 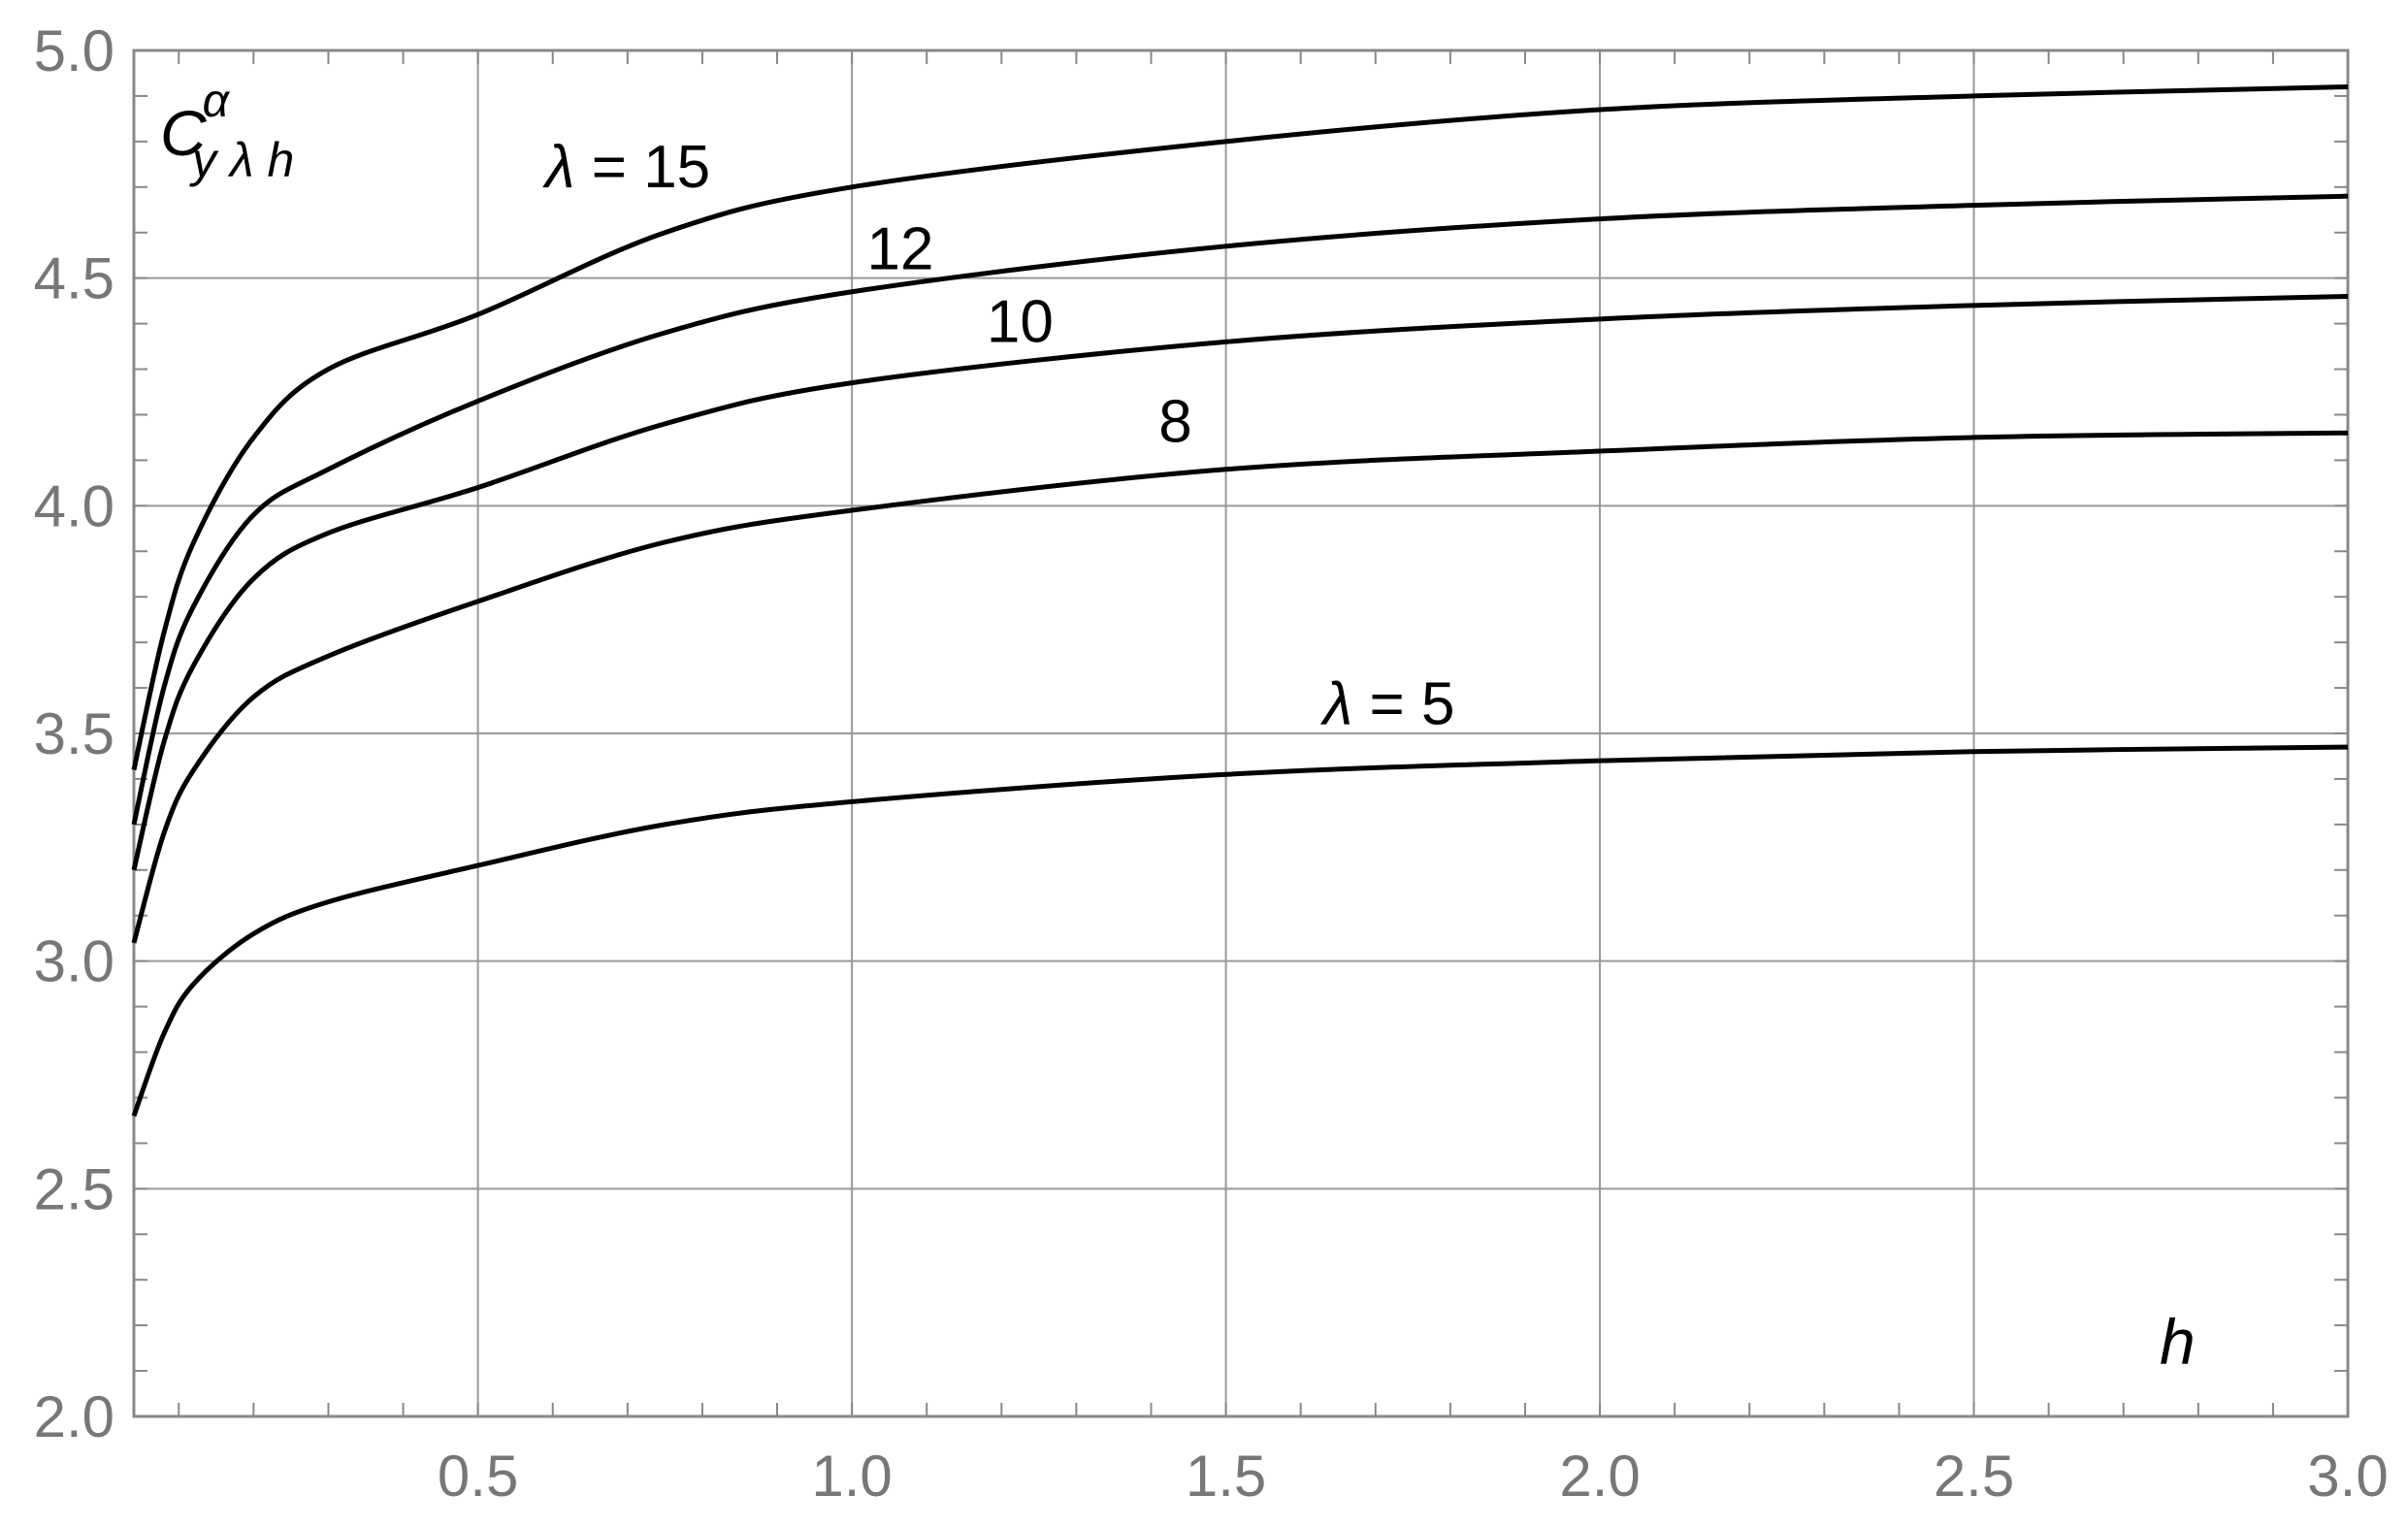 I want to click on y-tick-label: 4.0, so click(x=74, y=505).